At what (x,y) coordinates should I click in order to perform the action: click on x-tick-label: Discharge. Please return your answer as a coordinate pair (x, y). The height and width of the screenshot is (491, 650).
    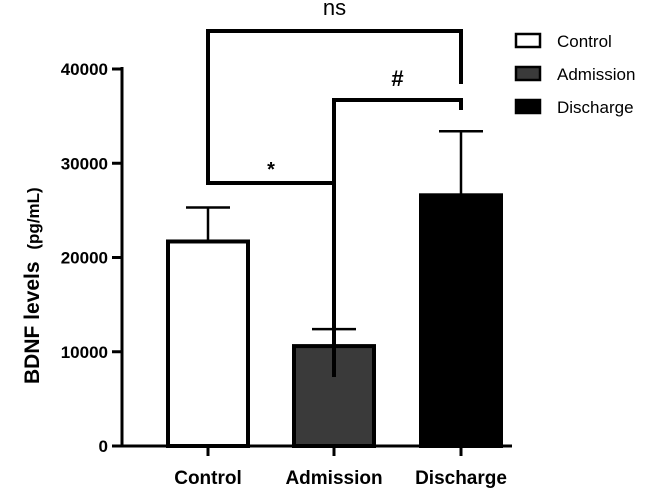
    Looking at the image, I should click on (461, 478).